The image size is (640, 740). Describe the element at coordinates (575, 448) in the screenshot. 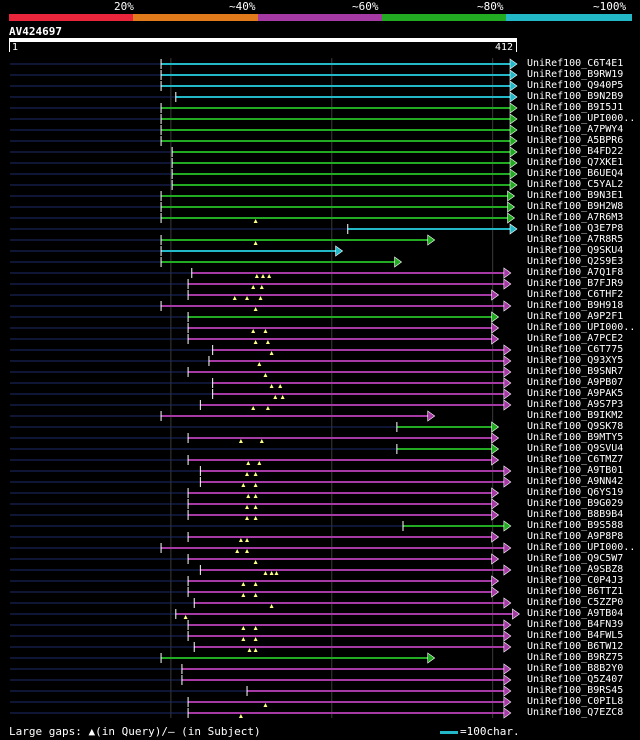

I see `hit-name: UniRef100_Q9SVU4` at that location.